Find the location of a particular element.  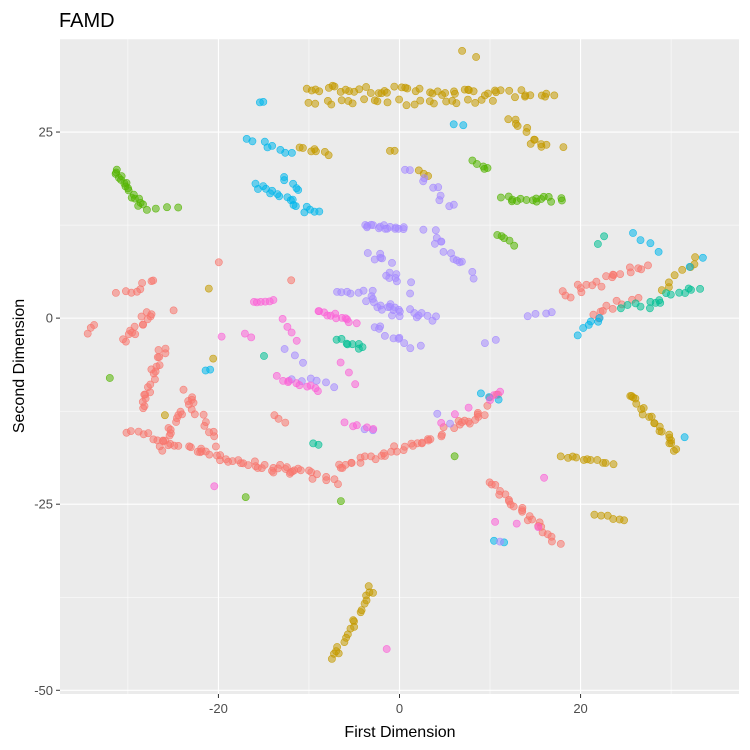

y-axis: -50 -25 0 25 is located at coordinates (47, 411).